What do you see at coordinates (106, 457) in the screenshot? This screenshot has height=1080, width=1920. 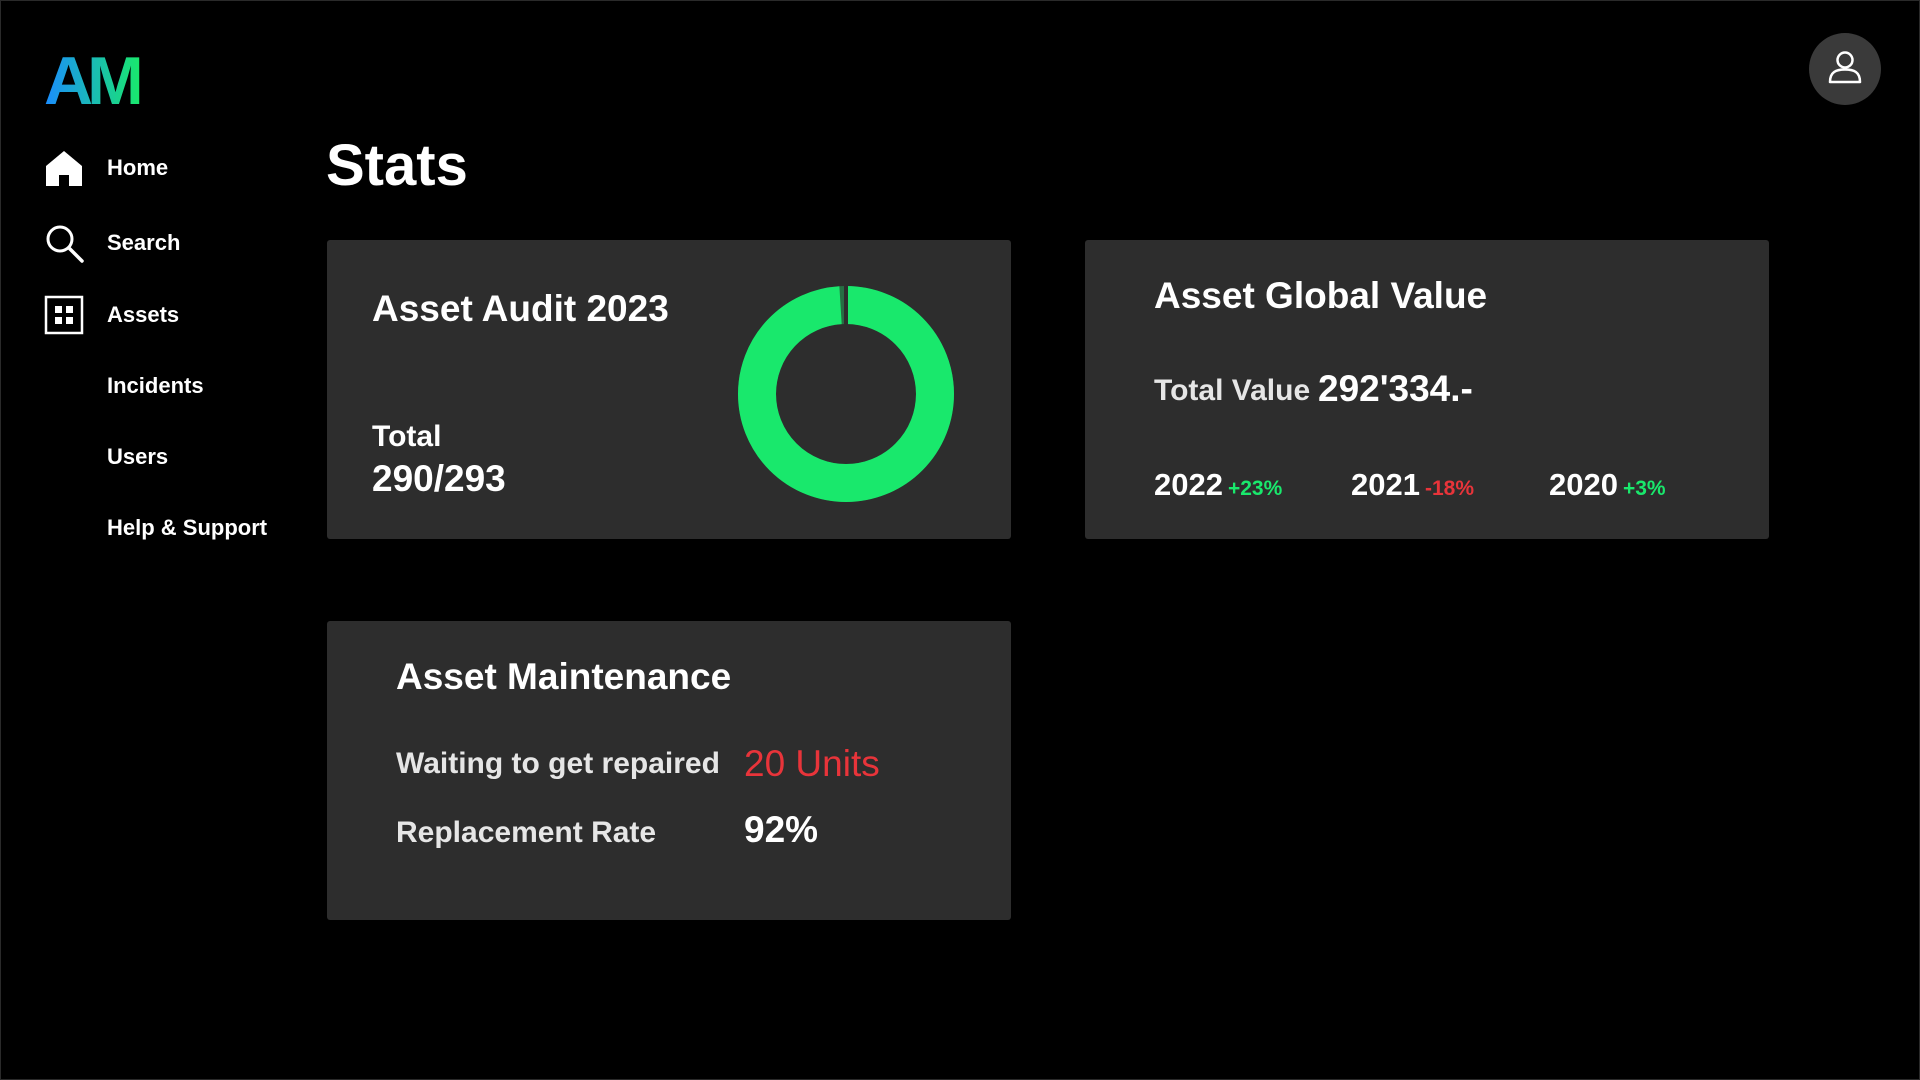 I see `sidebar-item-users: Users` at bounding box center [106, 457].